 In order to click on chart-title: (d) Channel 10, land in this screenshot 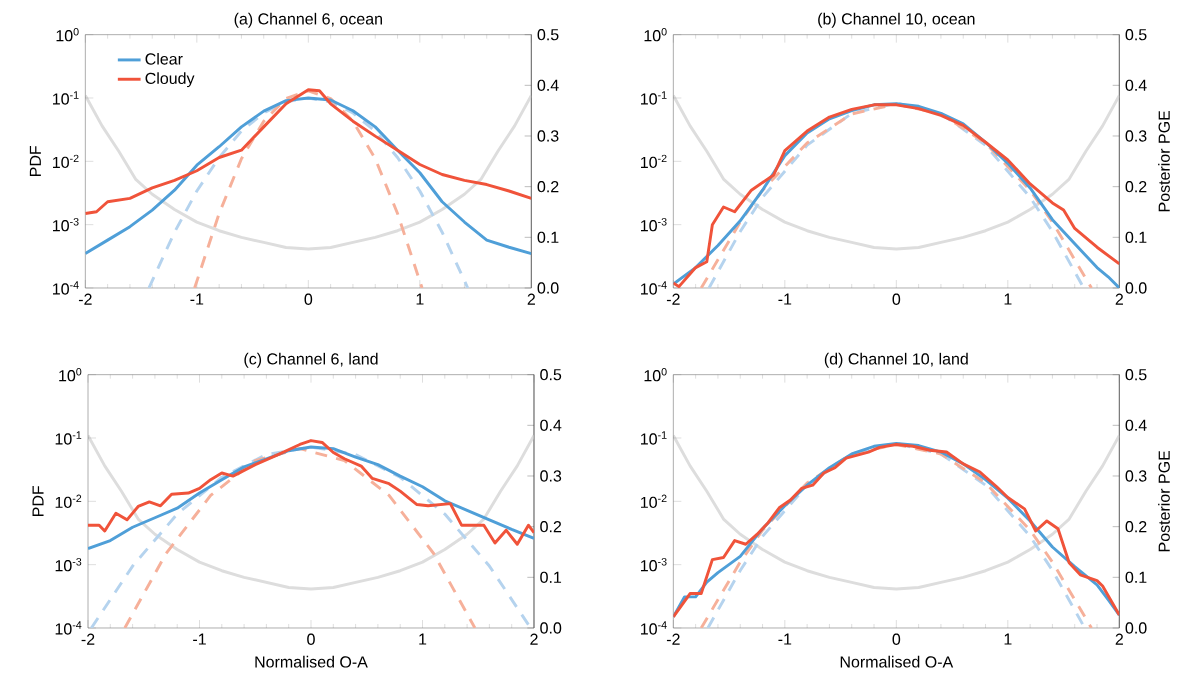, I will do `click(896, 360)`.